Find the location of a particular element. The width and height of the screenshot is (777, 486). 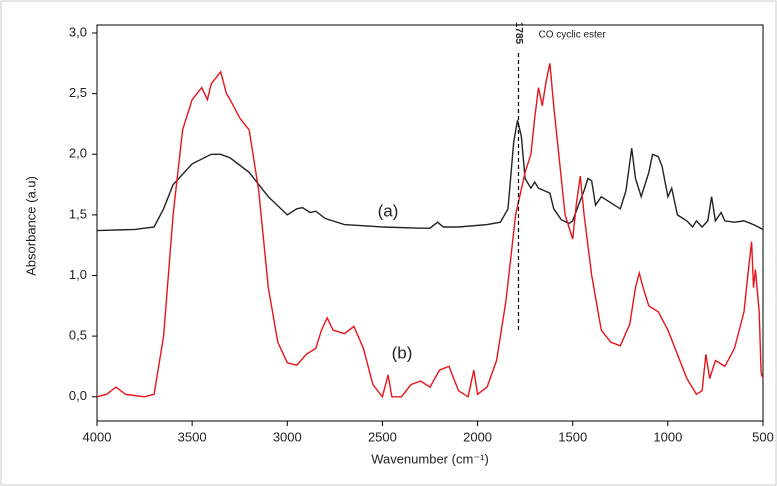

series-label: (a) is located at coordinates (388, 210).